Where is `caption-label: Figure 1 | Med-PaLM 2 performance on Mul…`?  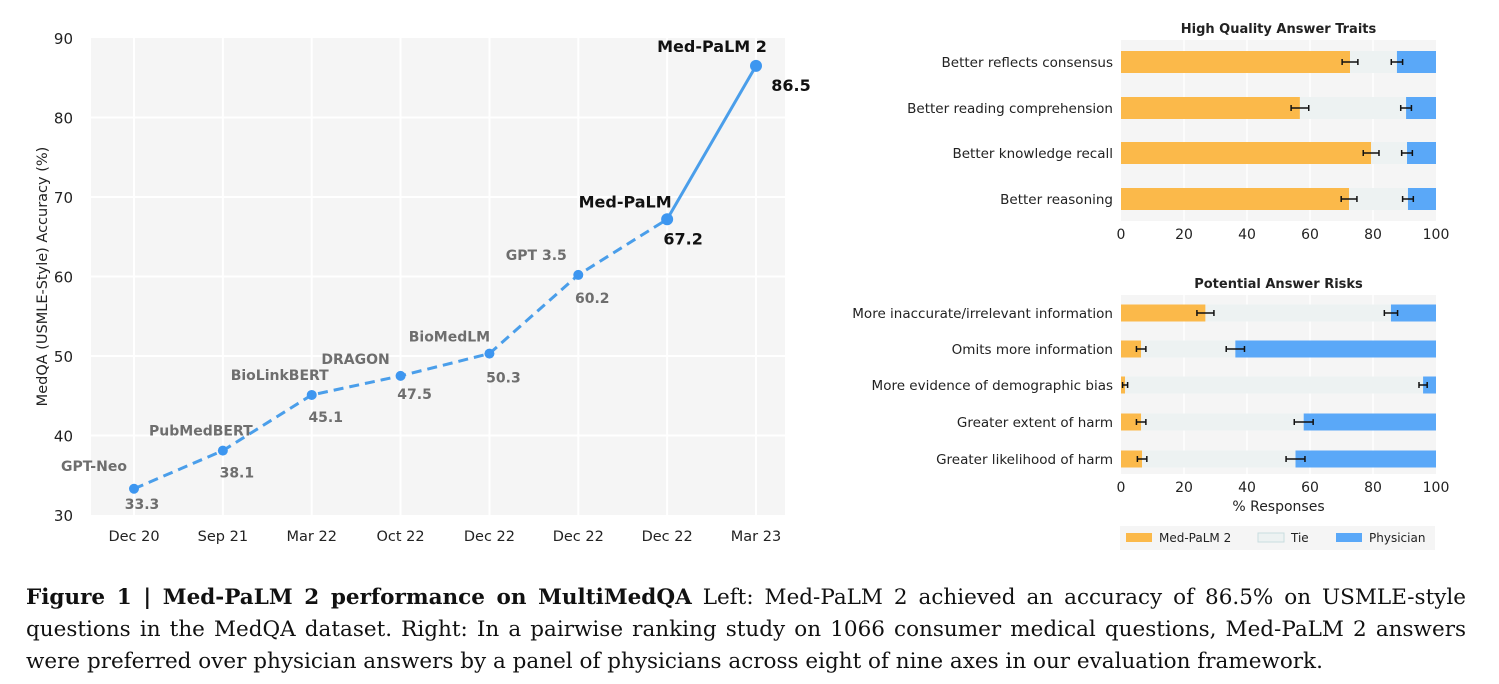 caption-label: Figure 1 | Med-PaLM 2 performance on Mul… is located at coordinates (359, 597).